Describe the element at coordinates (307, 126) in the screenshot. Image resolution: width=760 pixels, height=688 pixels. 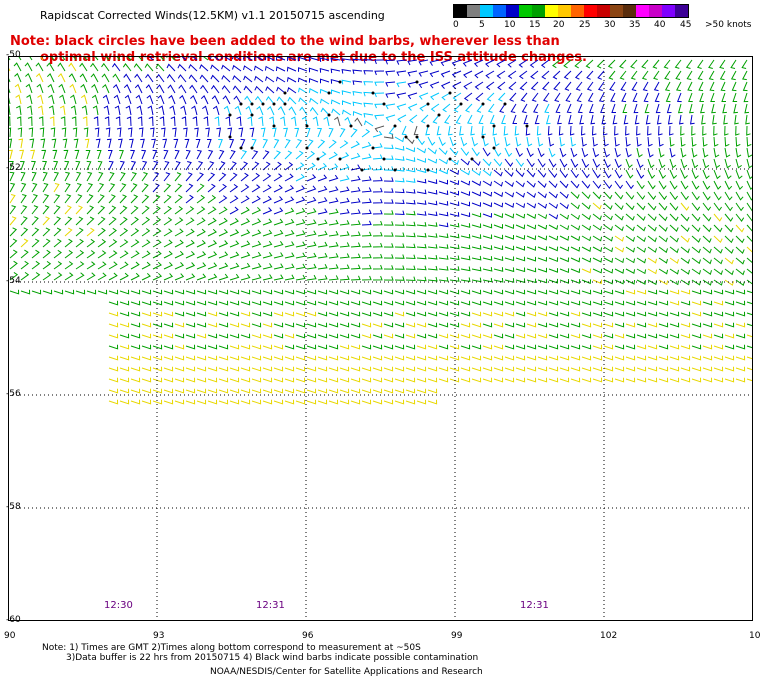
I see `quality-flag-dot` at that location.